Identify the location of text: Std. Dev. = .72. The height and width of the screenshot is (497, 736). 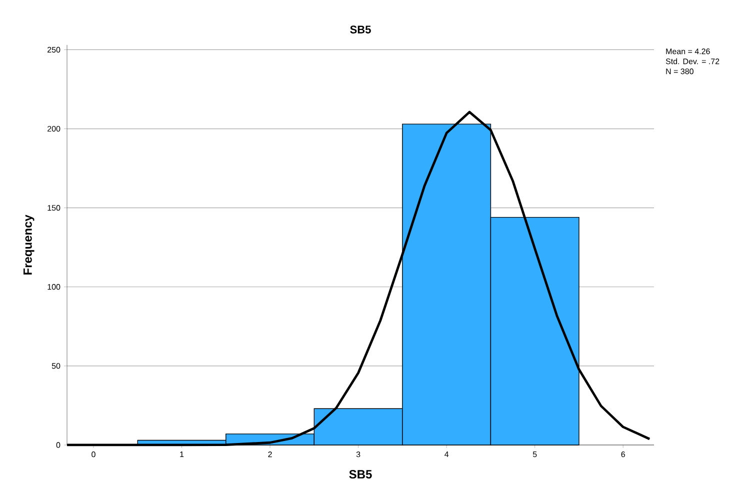
(693, 61).